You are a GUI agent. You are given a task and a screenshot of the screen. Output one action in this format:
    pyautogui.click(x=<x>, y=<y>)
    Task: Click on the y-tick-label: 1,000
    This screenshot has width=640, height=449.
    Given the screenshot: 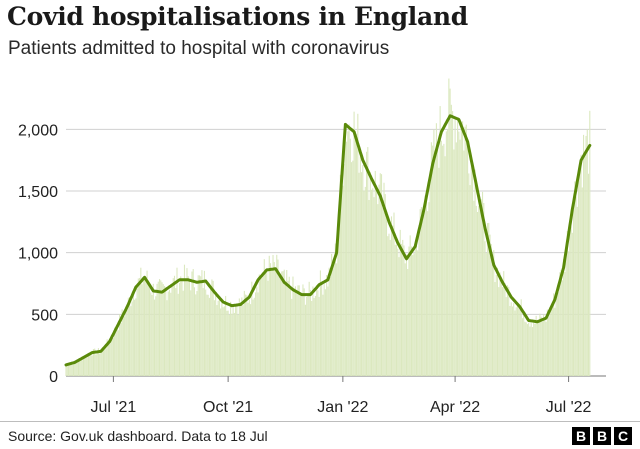 What is the action you would take?
    pyautogui.click(x=38, y=254)
    